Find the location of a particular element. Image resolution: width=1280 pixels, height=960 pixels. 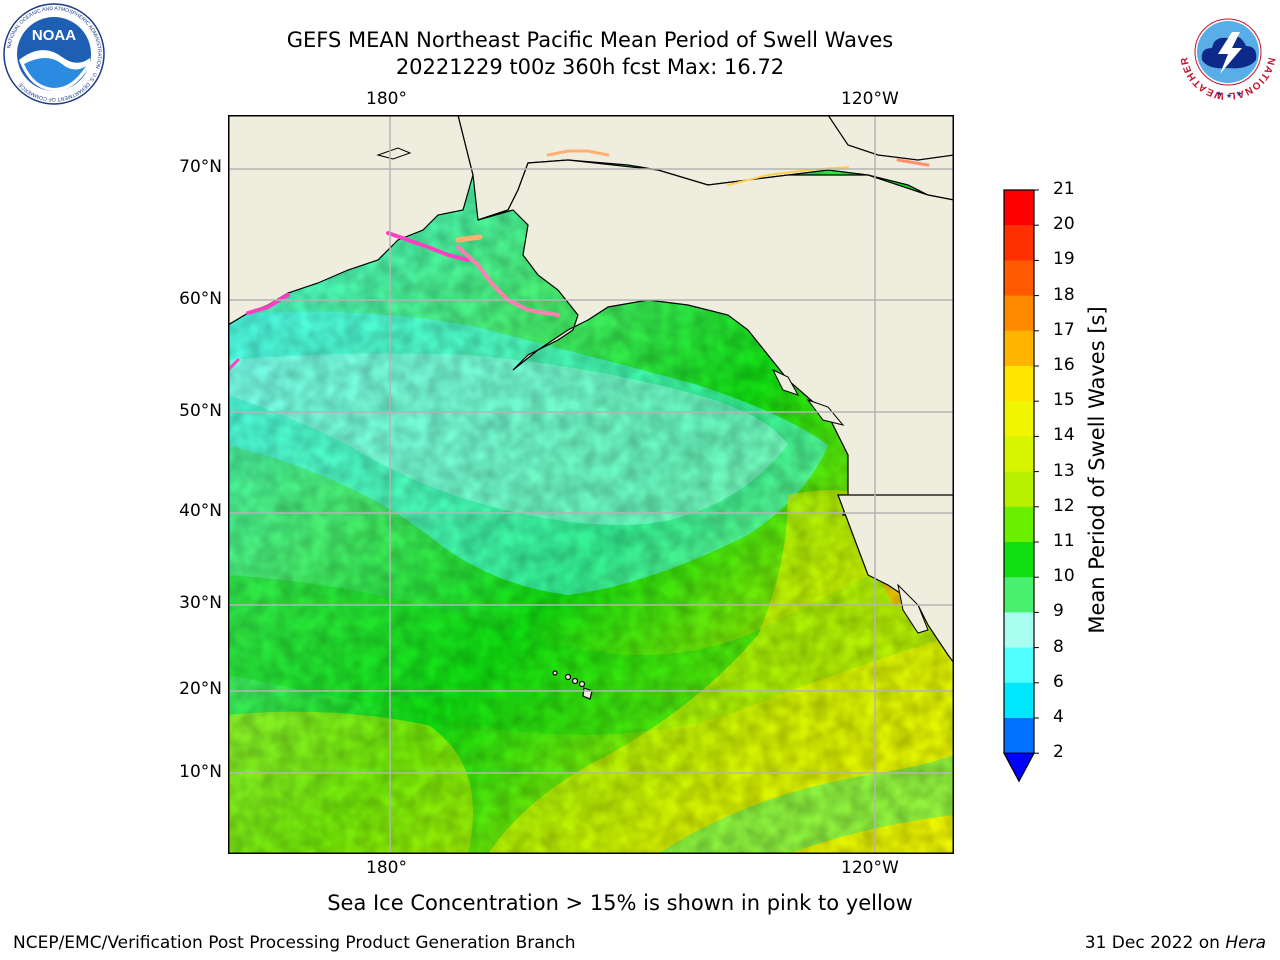

lon-label-top-180: 180° is located at coordinates (386, 99).